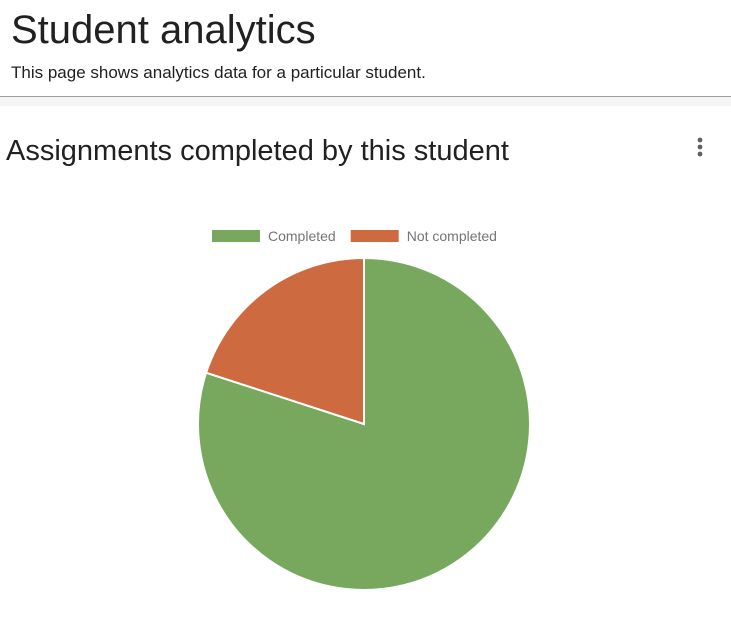 Image resolution: width=731 pixels, height=617 pixels. What do you see at coordinates (374, 236) in the screenshot?
I see `legend-swatch-not-completed` at bounding box center [374, 236].